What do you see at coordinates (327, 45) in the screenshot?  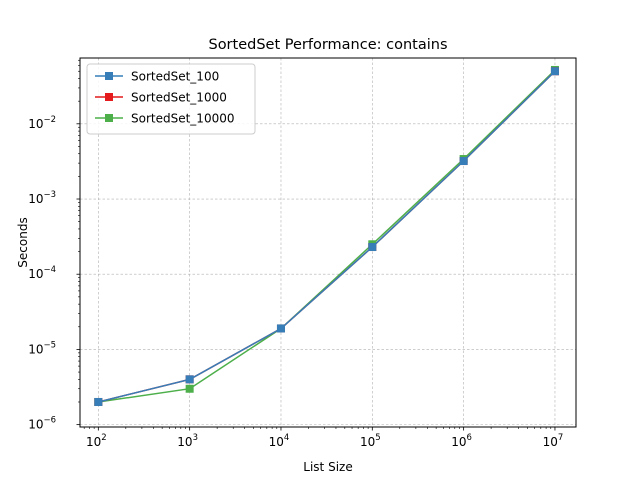 I see `chart-title: SortedSet Performance: contains` at bounding box center [327, 45].